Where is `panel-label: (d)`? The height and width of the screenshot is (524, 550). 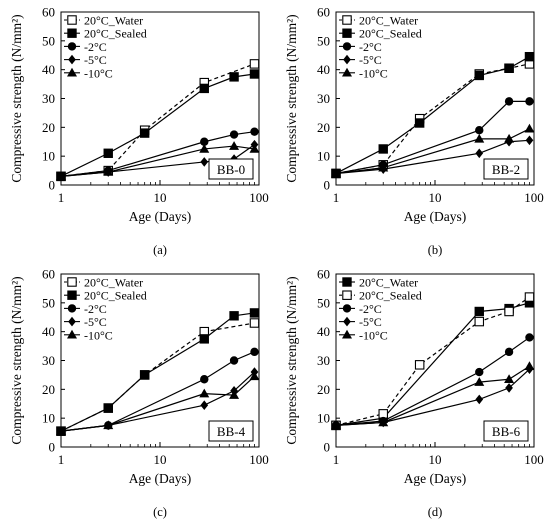 panel-label: (d) is located at coordinates (435, 512).